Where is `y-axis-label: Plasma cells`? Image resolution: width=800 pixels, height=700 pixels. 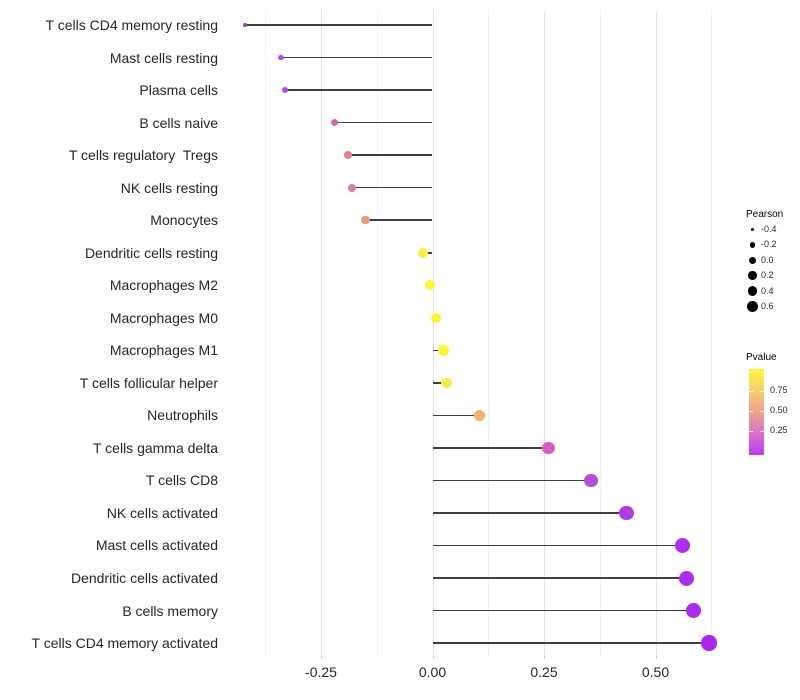
y-axis-label: Plasma cells is located at coordinates (178, 90).